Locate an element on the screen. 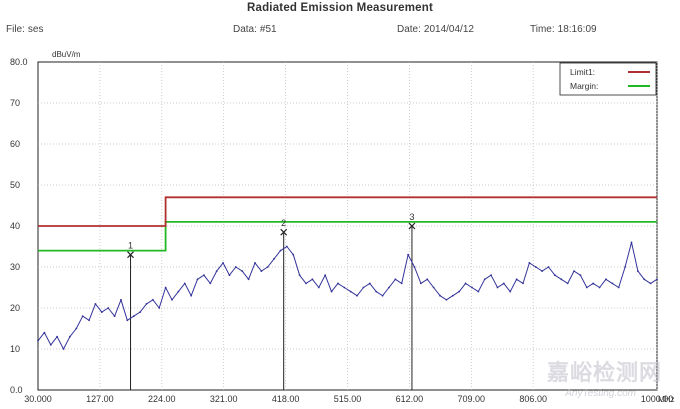 This screenshot has height=409, width=680. y-tick-label: 50 is located at coordinates (15, 185).